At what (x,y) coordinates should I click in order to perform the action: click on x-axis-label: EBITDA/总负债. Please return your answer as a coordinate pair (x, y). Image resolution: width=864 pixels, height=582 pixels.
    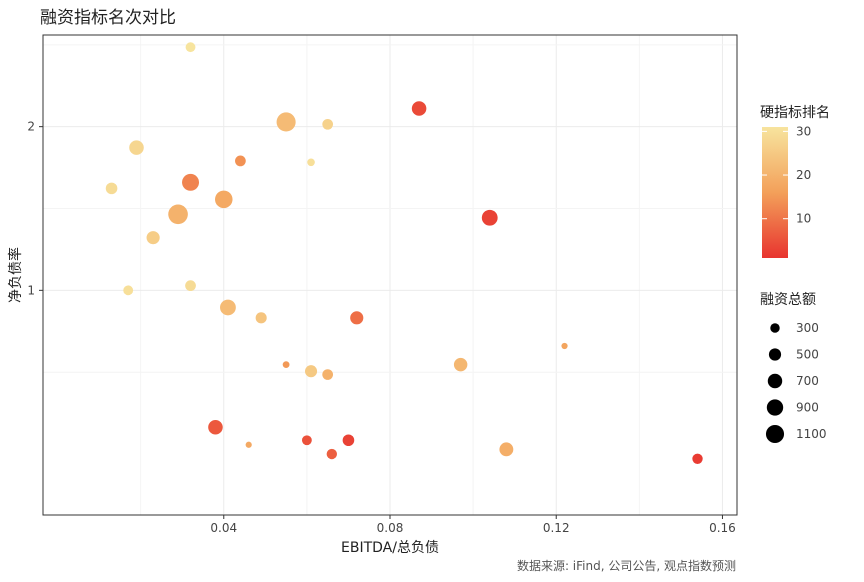
    Looking at the image, I should click on (390, 548).